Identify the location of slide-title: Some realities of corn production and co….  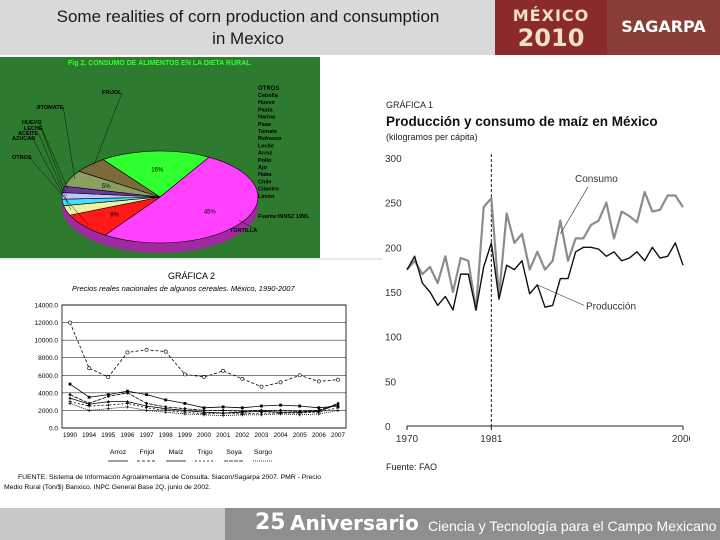
(248, 28).